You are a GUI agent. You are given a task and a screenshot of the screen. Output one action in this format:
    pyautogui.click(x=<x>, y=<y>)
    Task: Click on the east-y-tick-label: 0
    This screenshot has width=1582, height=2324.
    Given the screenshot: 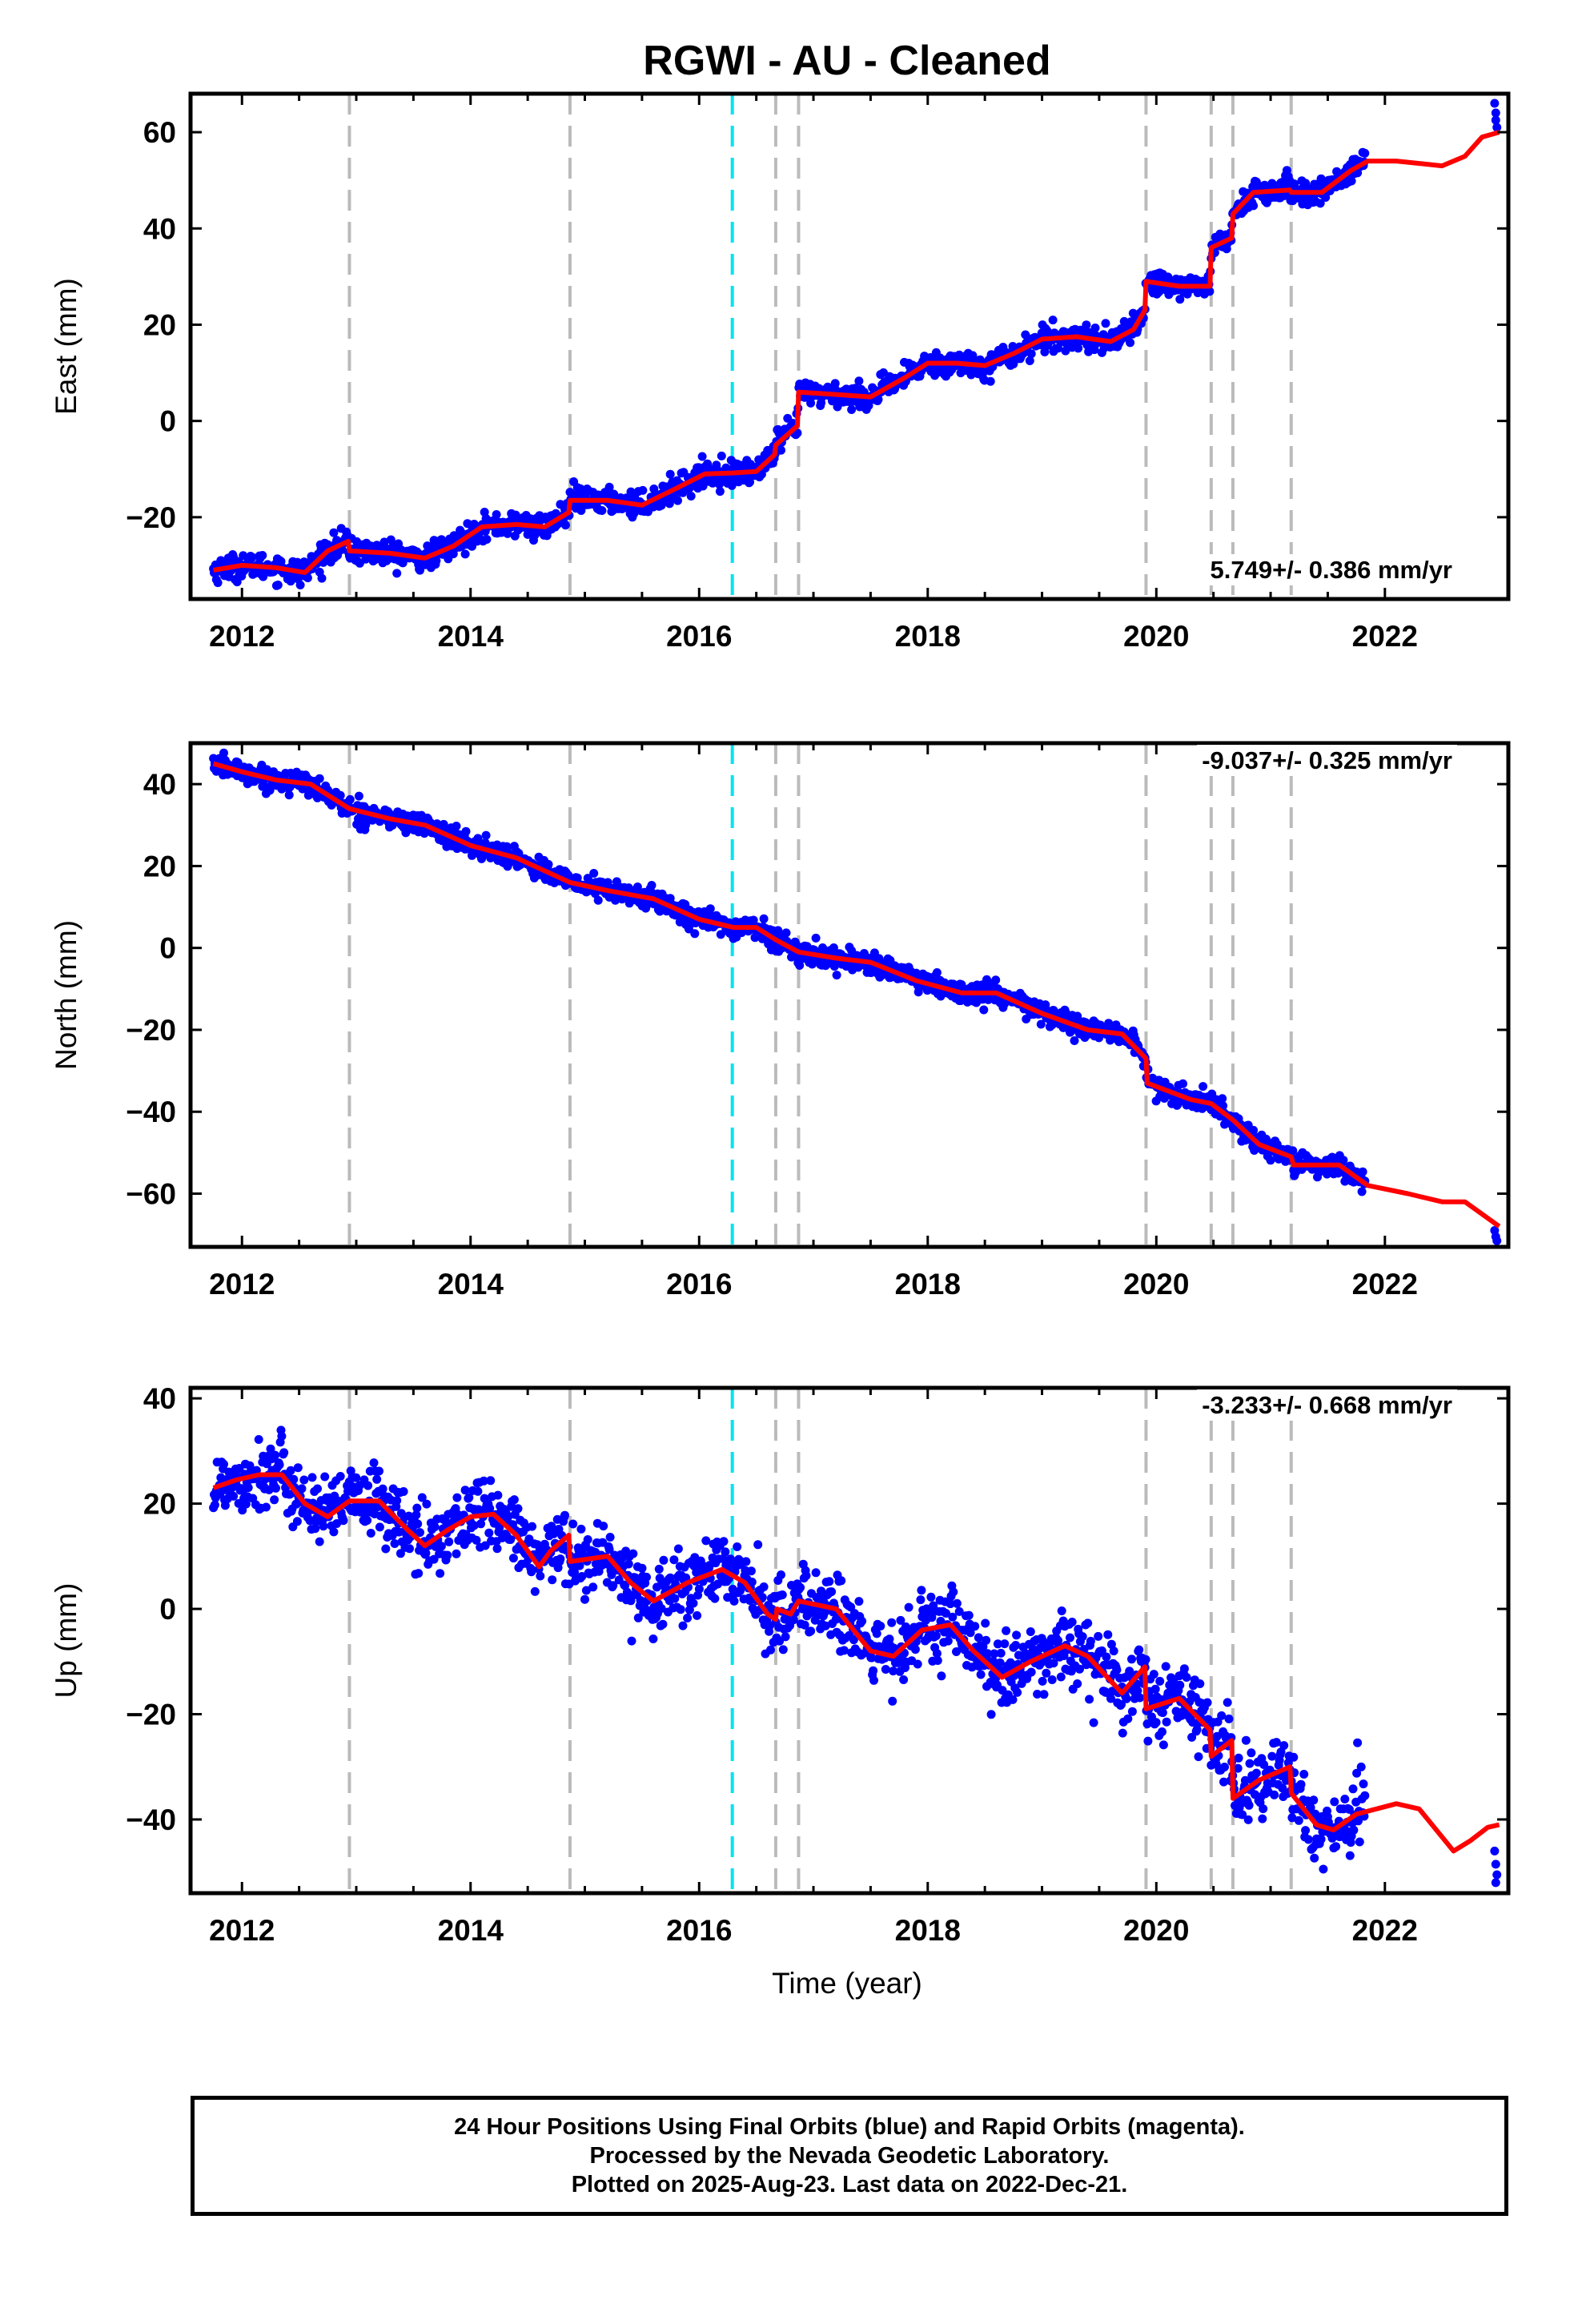 What is the action you would take?
    pyautogui.click(x=168, y=422)
    